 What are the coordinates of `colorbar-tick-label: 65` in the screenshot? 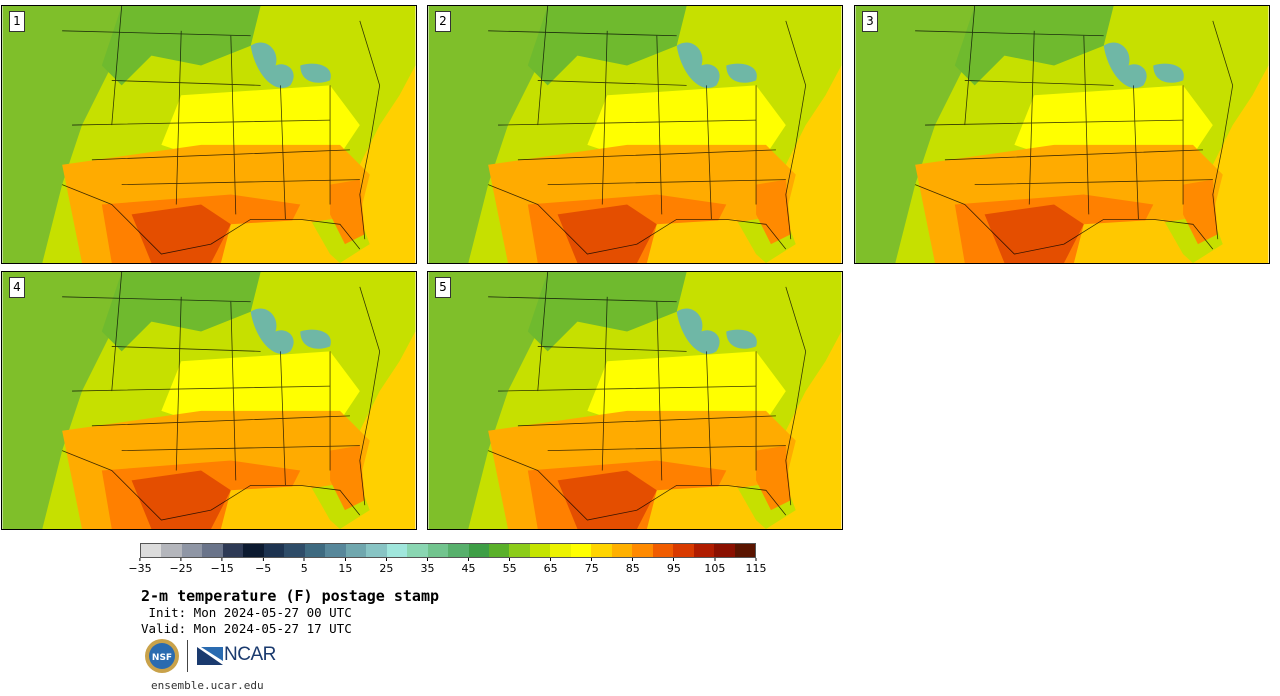 It's located at (551, 566).